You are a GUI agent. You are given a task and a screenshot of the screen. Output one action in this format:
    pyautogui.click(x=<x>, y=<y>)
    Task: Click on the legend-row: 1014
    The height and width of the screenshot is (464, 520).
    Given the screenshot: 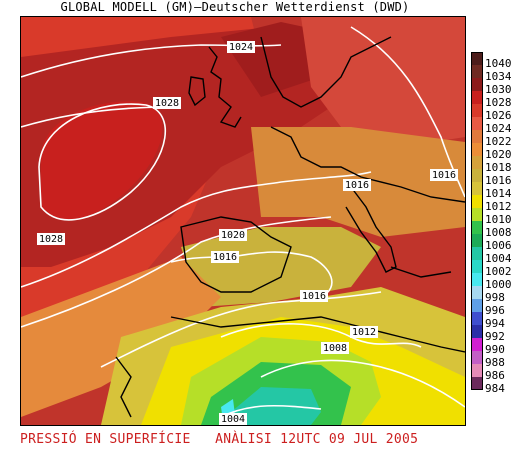 What is the action you would take?
    pyautogui.click(x=495, y=191)
    